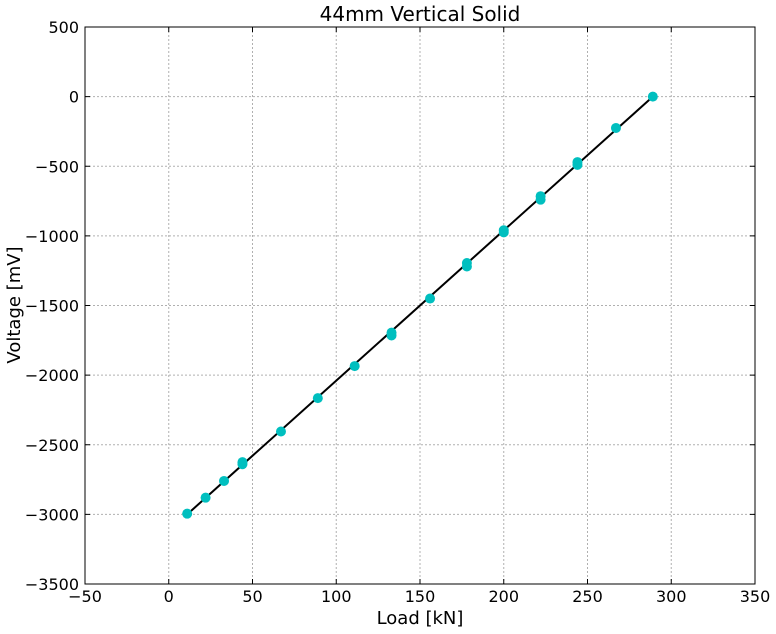  I want to click on x-tick-label: 100, so click(336, 596).